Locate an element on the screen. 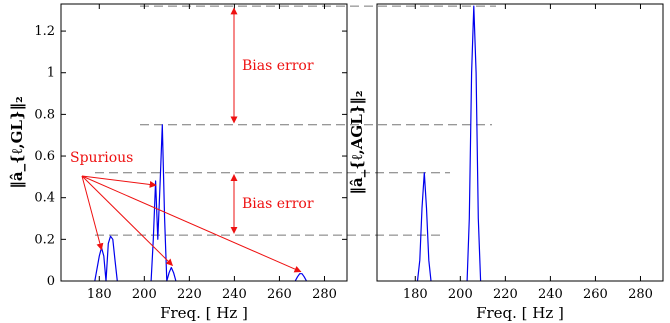 The height and width of the screenshot is (323, 670). left-ytick-label: 1.2 is located at coordinates (44, 31).